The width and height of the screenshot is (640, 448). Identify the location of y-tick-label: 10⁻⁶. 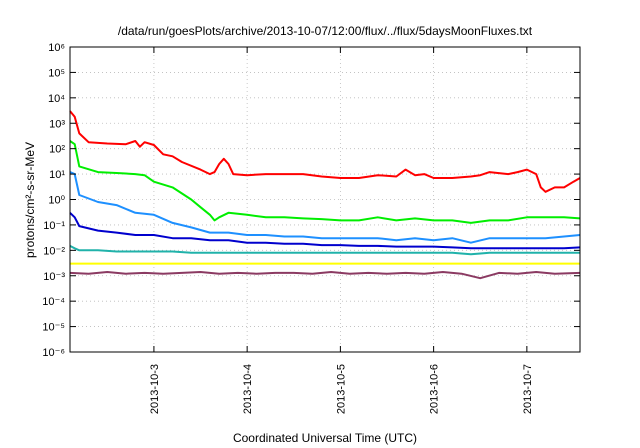
(53, 353).